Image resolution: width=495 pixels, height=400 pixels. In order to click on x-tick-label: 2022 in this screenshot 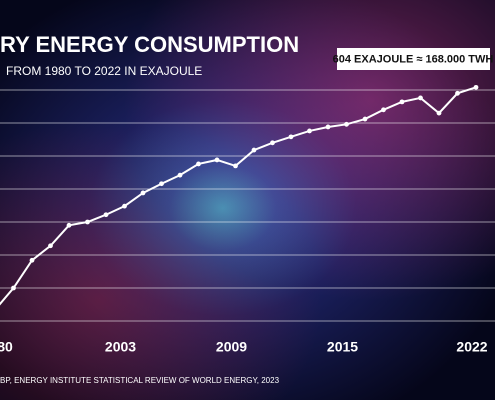, I will do `click(471, 347)`.